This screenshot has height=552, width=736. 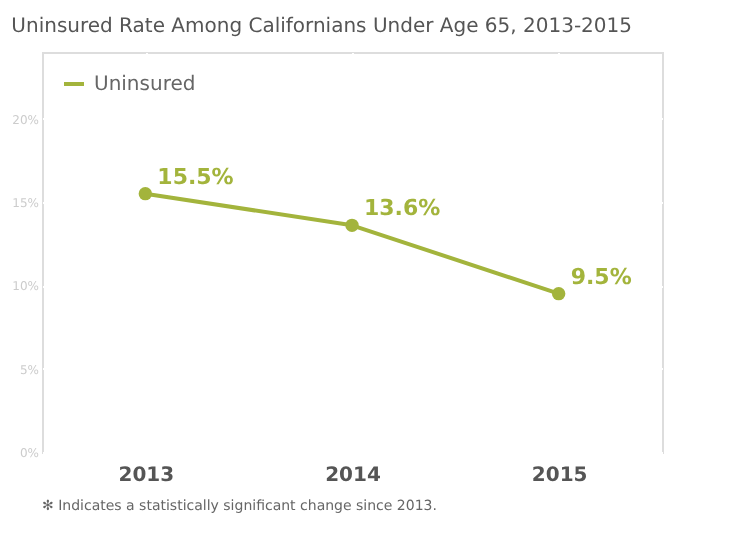 What do you see at coordinates (145, 85) in the screenshot?
I see `legend-label: Uninsured` at bounding box center [145, 85].